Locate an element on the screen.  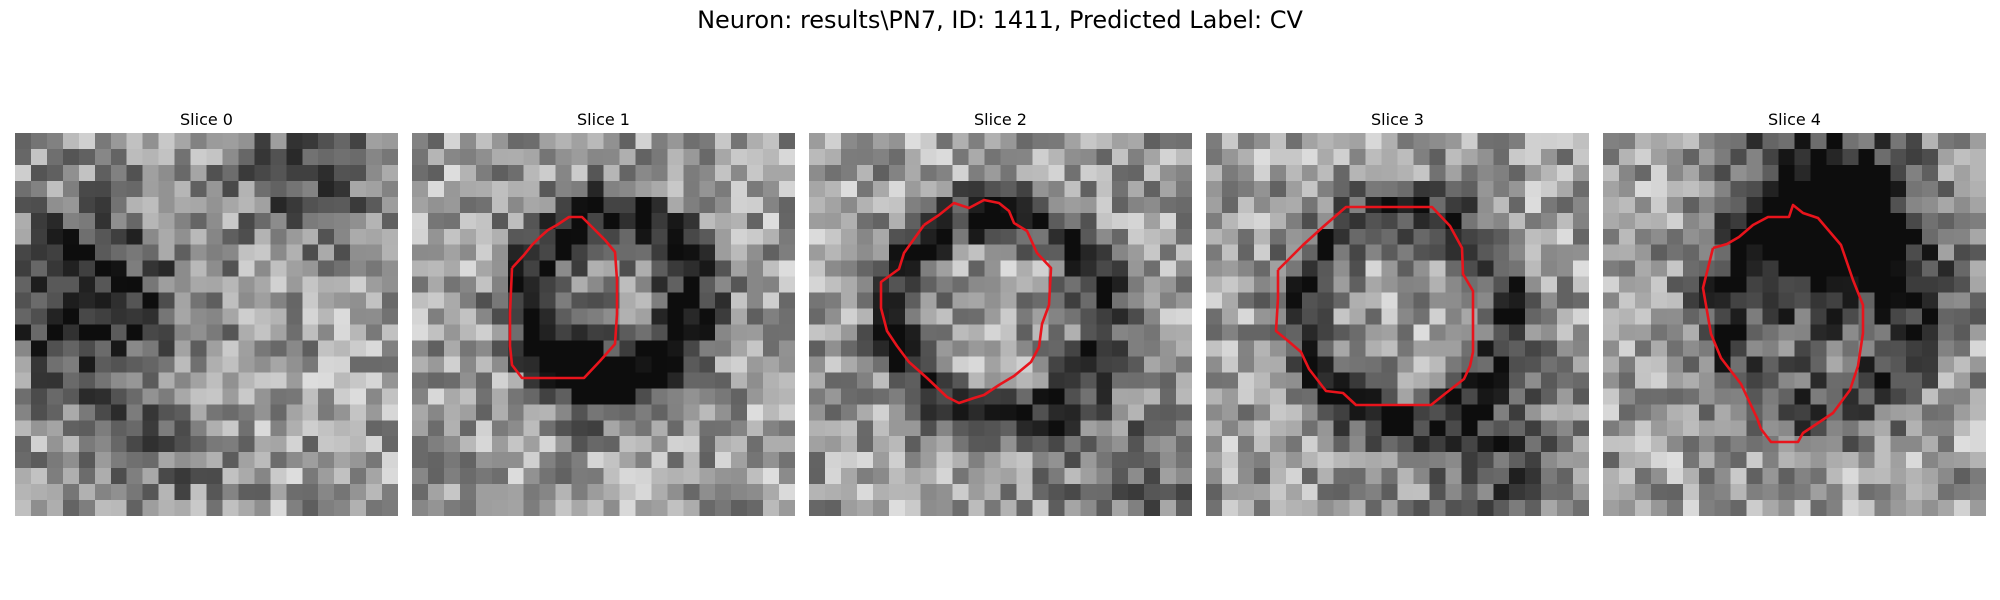
slice-panel-3: Slice 3 is located at coordinates (1397, 311).